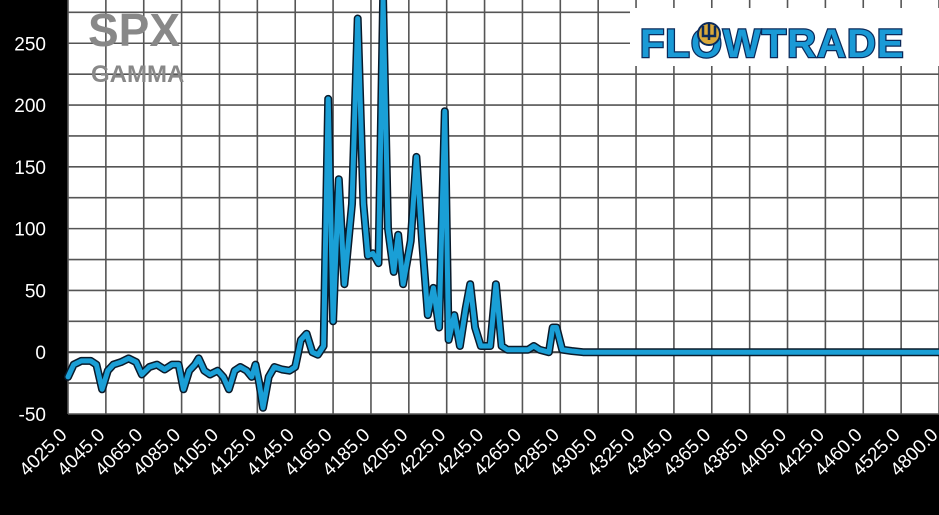 The image size is (939, 515). Describe the element at coordinates (30, 106) in the screenshot. I see `y-tick-label: 200` at that location.